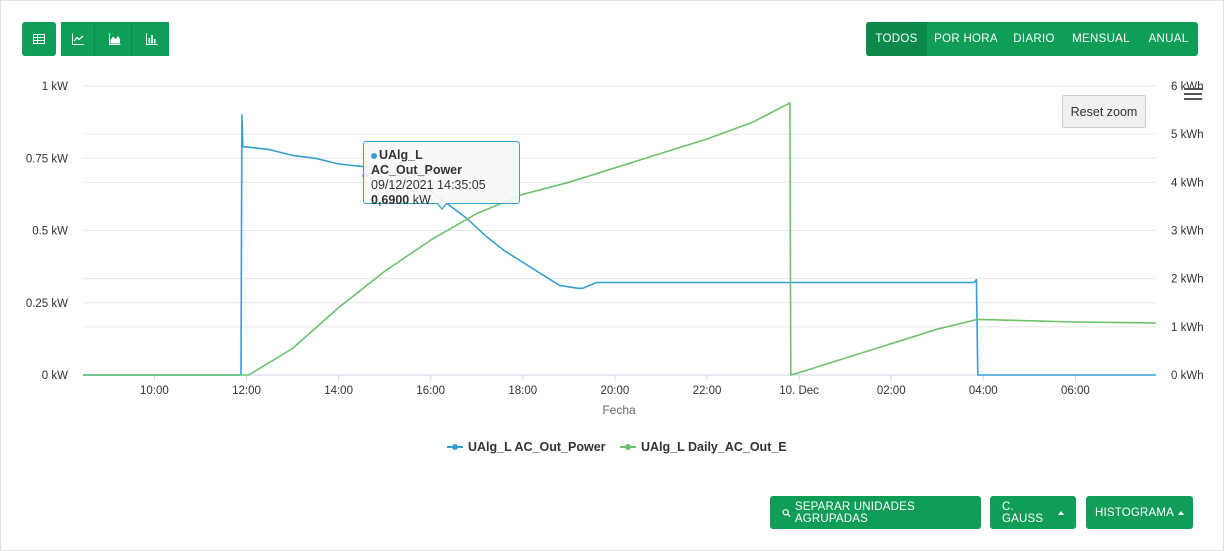  I want to click on range-mensual-button: MENSUAL, so click(1101, 39).